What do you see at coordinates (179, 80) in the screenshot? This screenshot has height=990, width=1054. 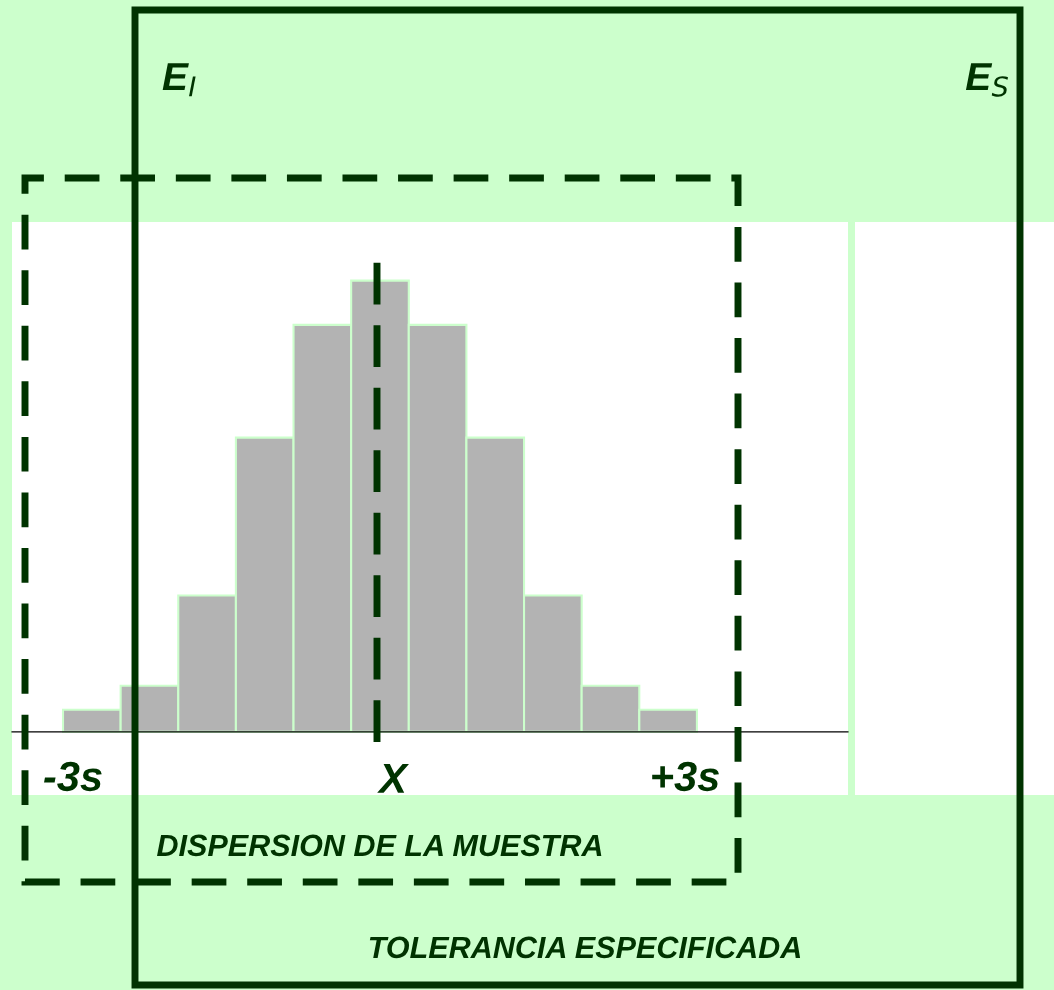 I see `text: E$_{I}$` at bounding box center [179, 80].